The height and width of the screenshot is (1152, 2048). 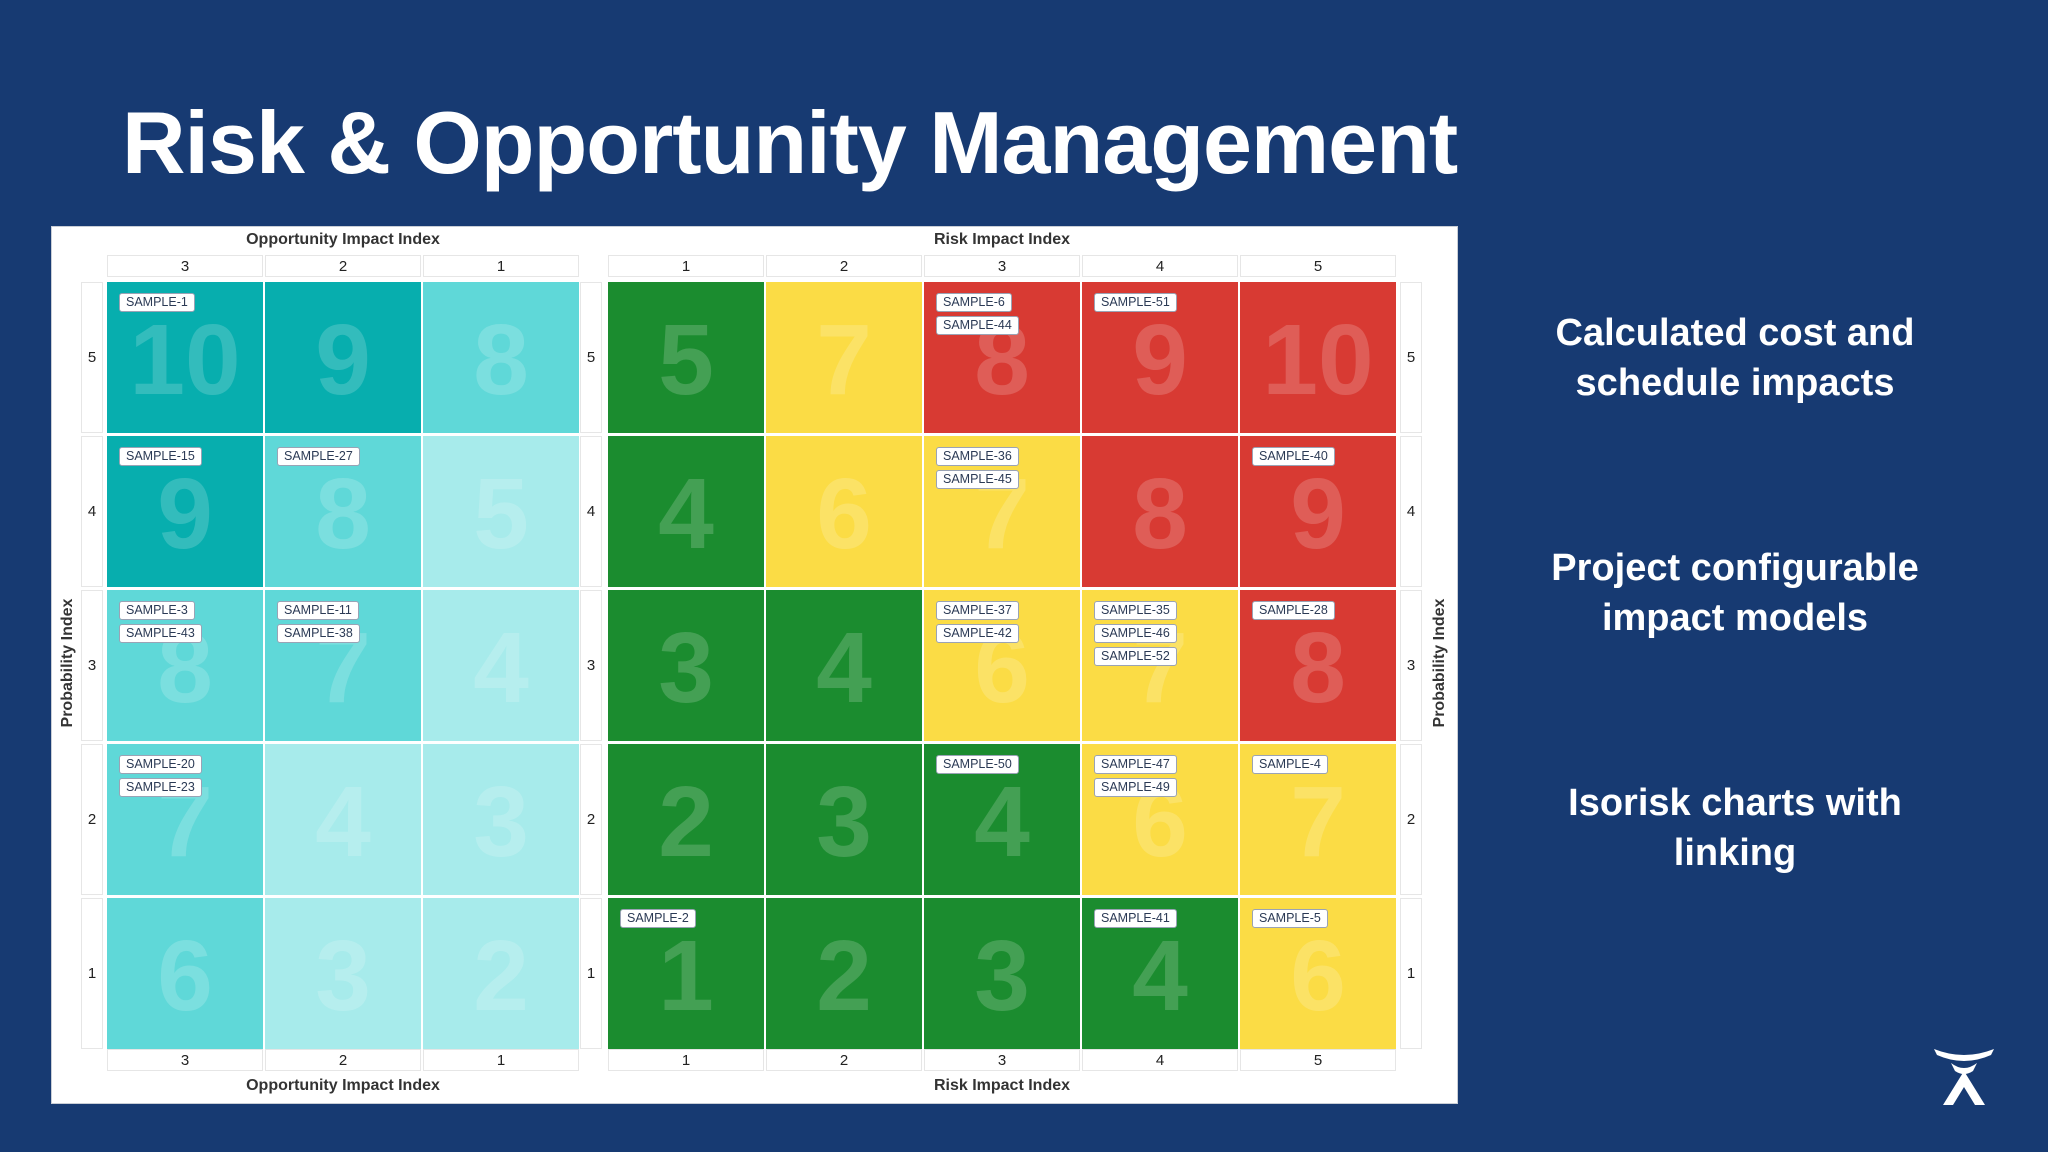 What do you see at coordinates (1160, 819) in the screenshot?
I see `risk-matrix-cell: 6 SAMPLE-47 SAMPLE-49` at bounding box center [1160, 819].